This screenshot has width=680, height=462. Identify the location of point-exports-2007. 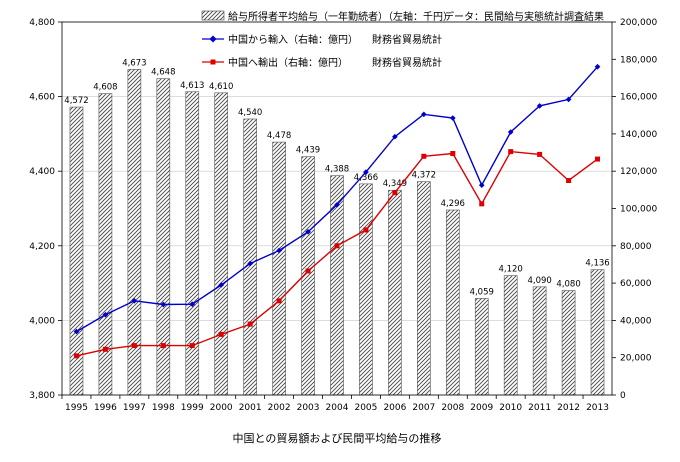
(424, 156).